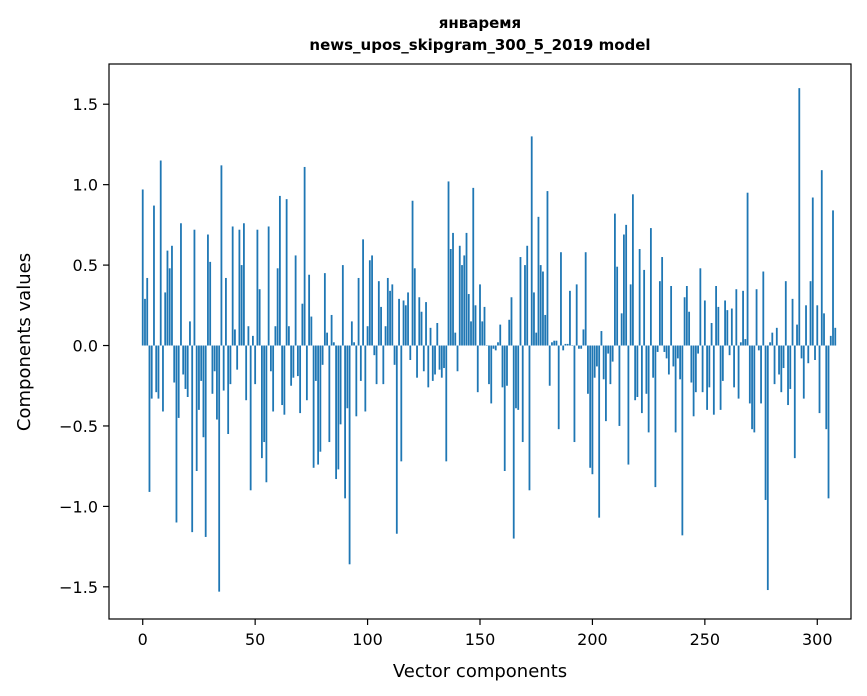 This screenshot has width=867, height=696. What do you see at coordinates (85, 185) in the screenshot?
I see `y-tick-label: 1.0` at bounding box center [85, 185].